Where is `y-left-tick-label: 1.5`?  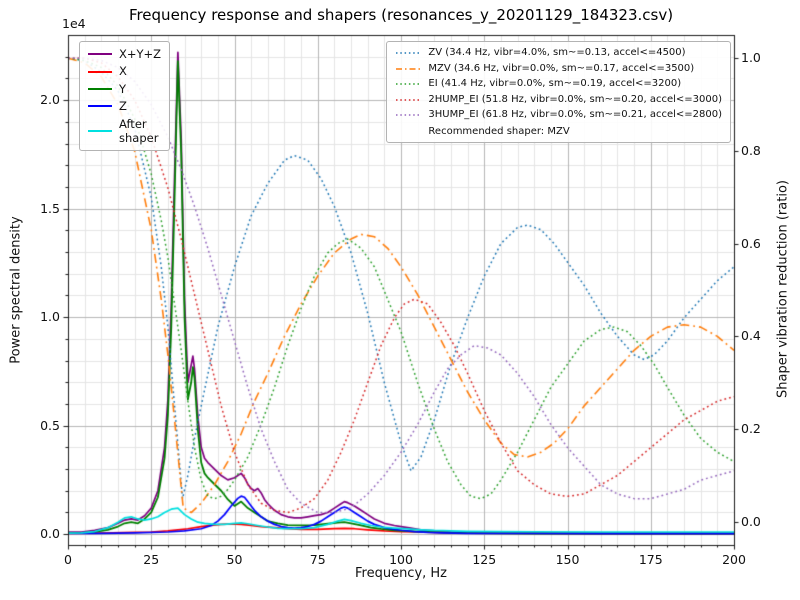 y-left-tick-label: 1.5 is located at coordinates (50, 208).